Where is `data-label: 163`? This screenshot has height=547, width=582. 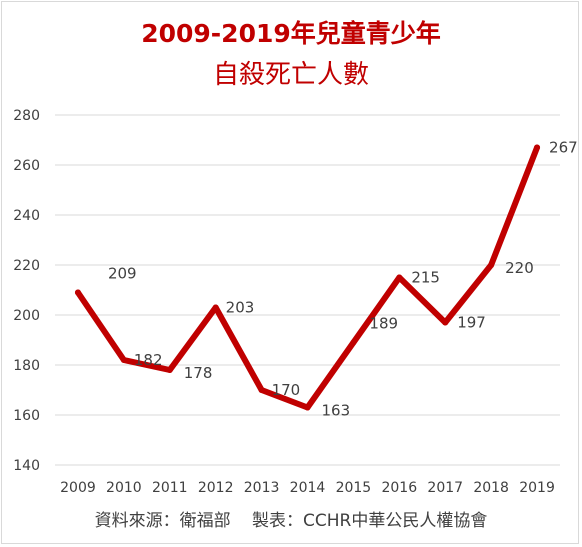
data-label: 163 is located at coordinates (336, 411).